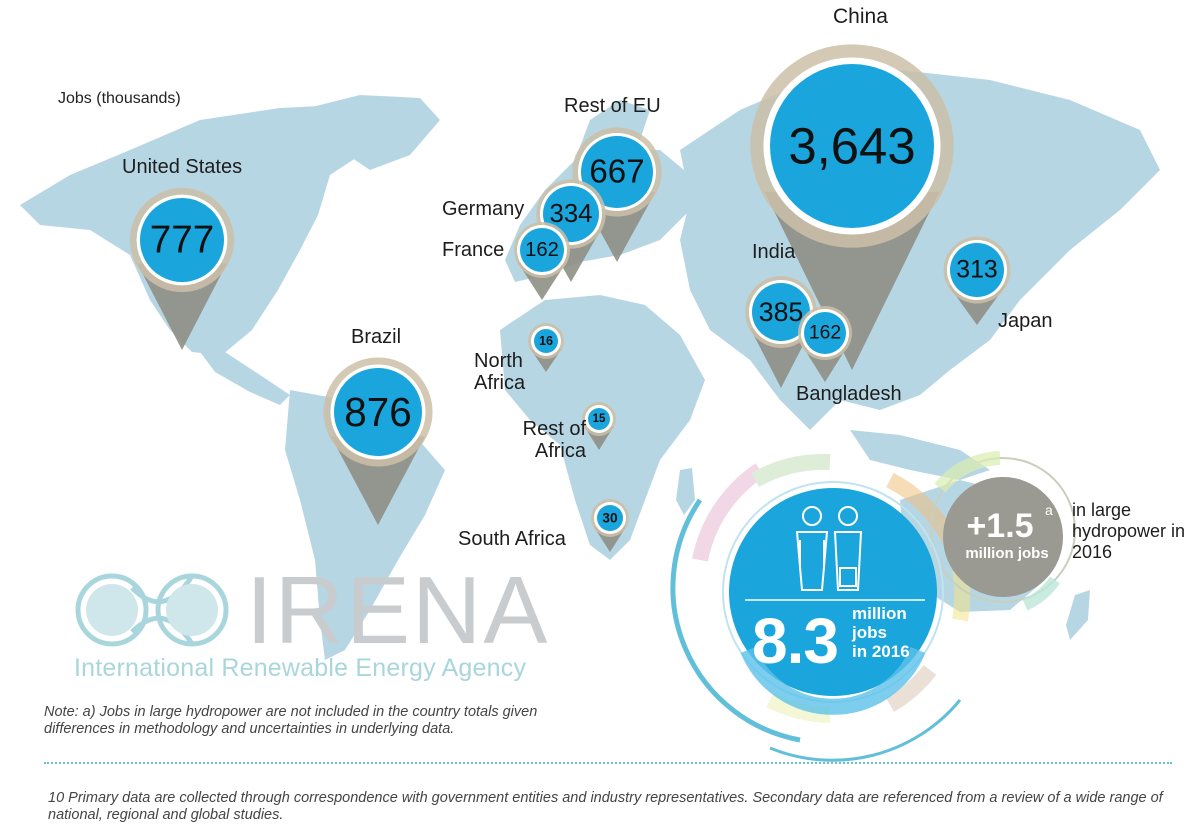 The image size is (1204, 836). I want to click on value-france: 162, so click(542, 250).